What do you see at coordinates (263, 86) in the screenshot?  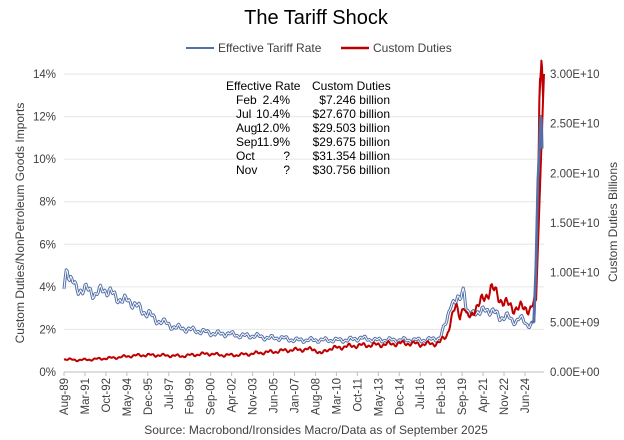 I see `annotation-header-effective-rate: Effective Rate` at bounding box center [263, 86].